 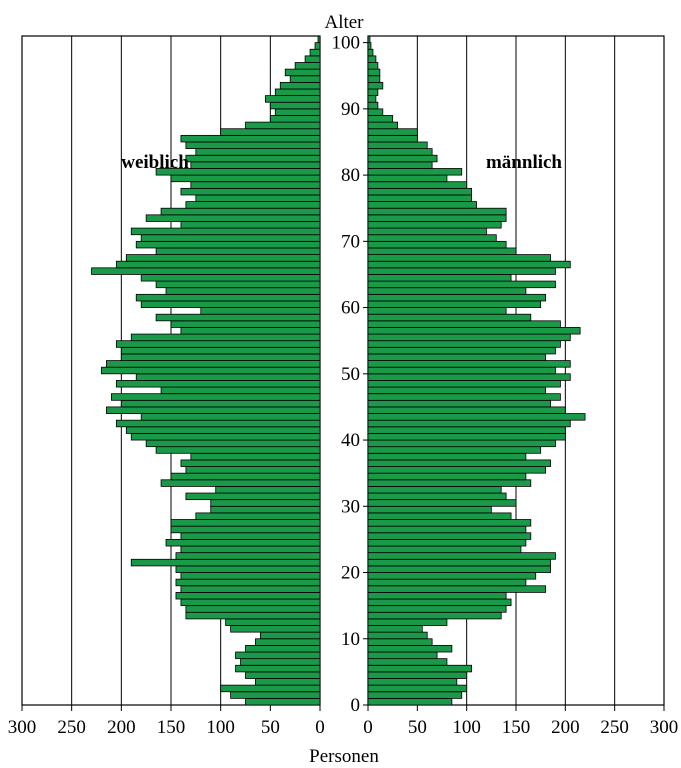 What do you see at coordinates (516, 727) in the screenshot?
I see `x-tick-label-right: 150` at bounding box center [516, 727].